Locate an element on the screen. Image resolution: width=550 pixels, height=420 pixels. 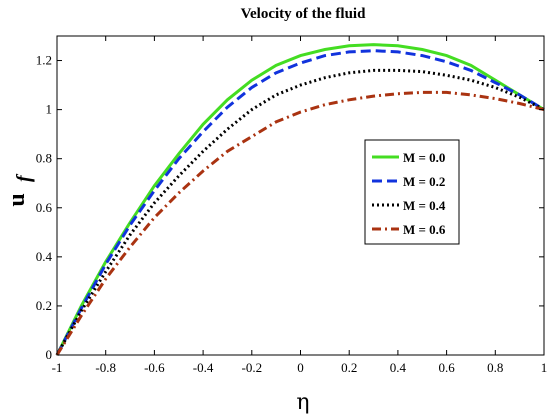
x-tick-label: 0.8 is located at coordinates (495, 367).